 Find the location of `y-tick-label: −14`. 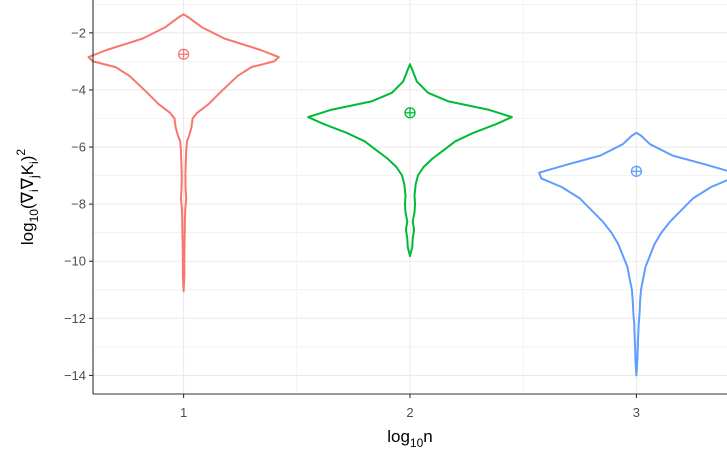

y-tick-label: −14 is located at coordinates (75, 375).